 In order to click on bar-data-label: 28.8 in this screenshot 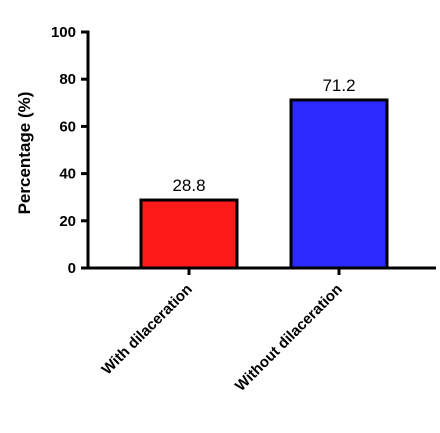, I will do `click(188, 185)`.